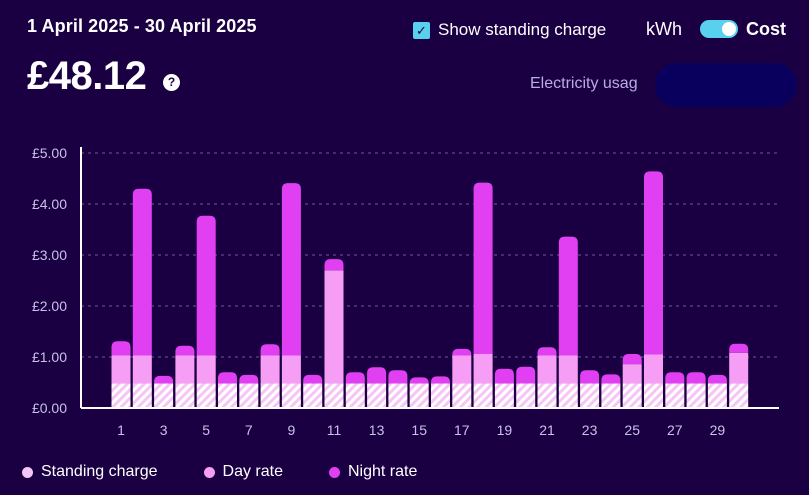  Describe the element at coordinates (206, 430) in the screenshot. I see `x-tick-label: 5` at that location.